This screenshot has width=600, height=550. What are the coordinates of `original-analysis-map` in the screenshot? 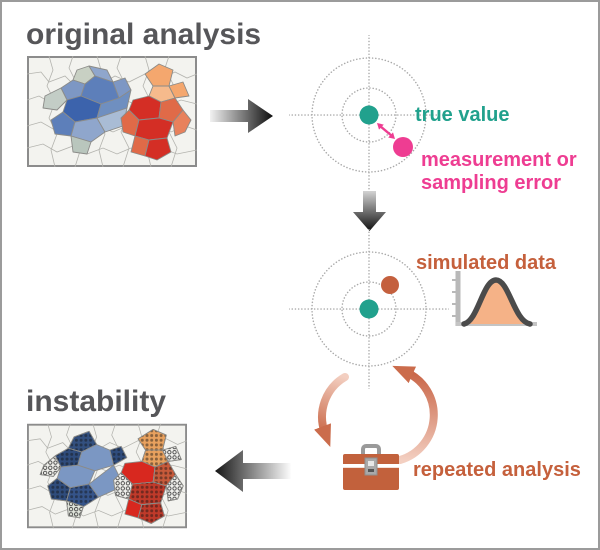 It's located at (112, 111).